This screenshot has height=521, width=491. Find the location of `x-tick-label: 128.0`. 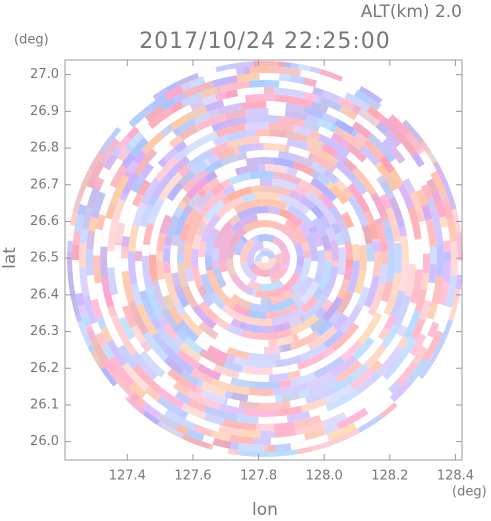

x-tick-label: 128.0 is located at coordinates (324, 476).